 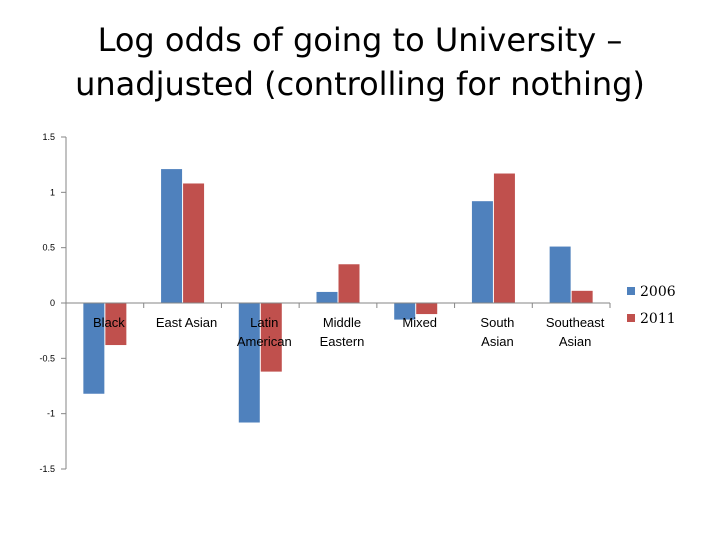 What do you see at coordinates (48, 137) in the screenshot?
I see `y-tick-label: 1.5` at bounding box center [48, 137].